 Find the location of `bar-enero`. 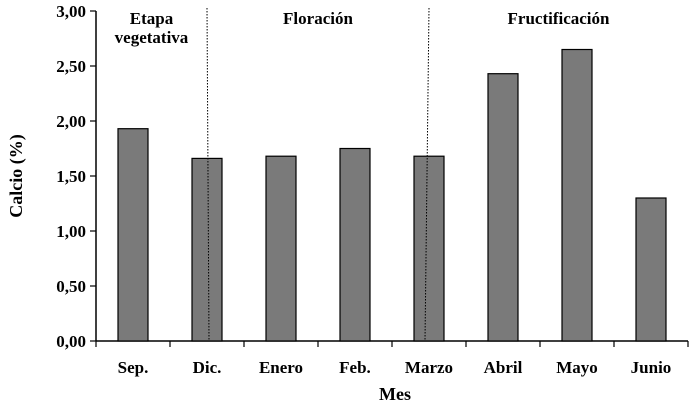

bar-enero is located at coordinates (281, 248).